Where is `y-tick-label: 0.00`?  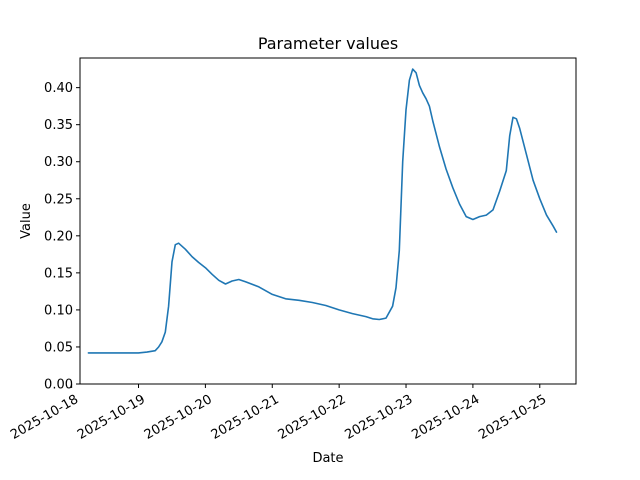
y-tick-label: 0.00 is located at coordinates (58, 385).